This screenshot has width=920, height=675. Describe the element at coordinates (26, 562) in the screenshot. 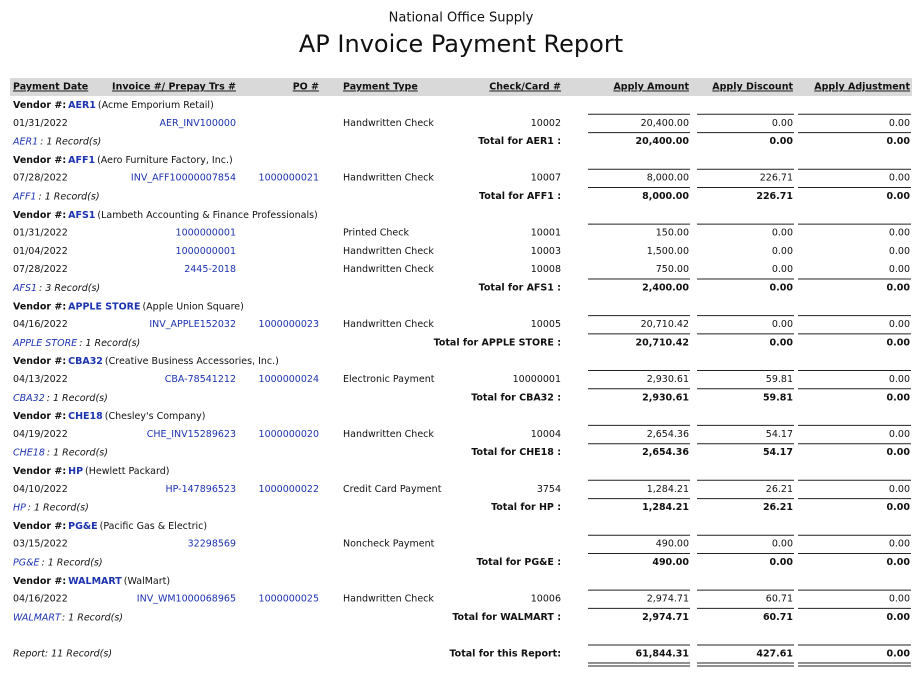

I see `record-code: PG&E` at that location.